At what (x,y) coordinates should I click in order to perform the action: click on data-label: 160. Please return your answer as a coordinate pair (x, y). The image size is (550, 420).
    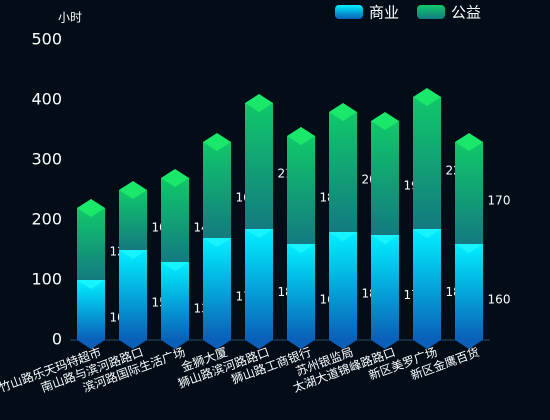
    Looking at the image, I should click on (499, 300).